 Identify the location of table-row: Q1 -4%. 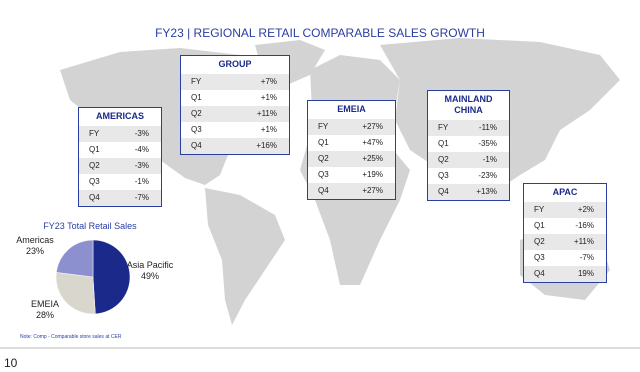
(120, 150).